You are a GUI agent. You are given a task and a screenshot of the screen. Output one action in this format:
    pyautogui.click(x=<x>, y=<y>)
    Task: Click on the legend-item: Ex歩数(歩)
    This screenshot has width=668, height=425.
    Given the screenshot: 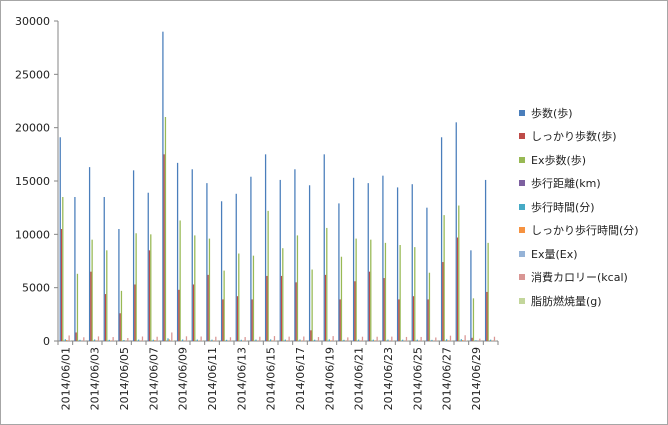 What is the action you would take?
    pyautogui.click(x=591, y=160)
    